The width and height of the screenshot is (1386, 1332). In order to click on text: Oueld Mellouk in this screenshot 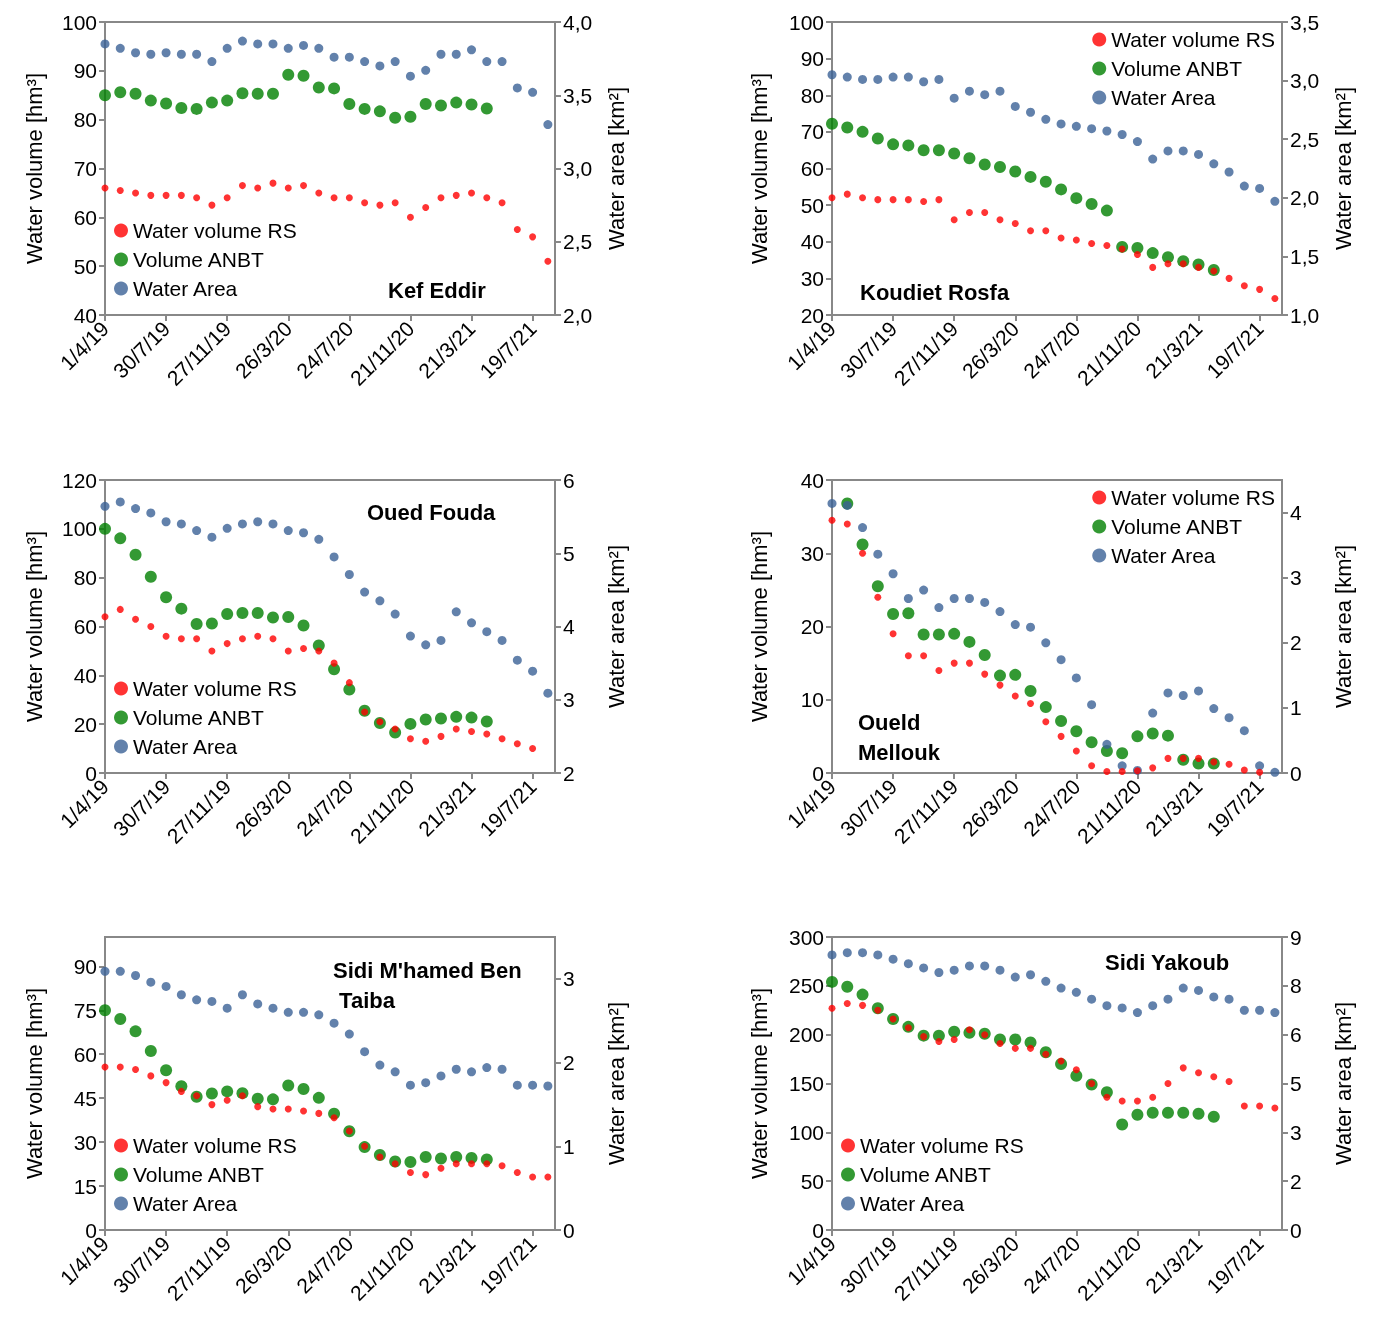, I will do `click(899, 737)`.